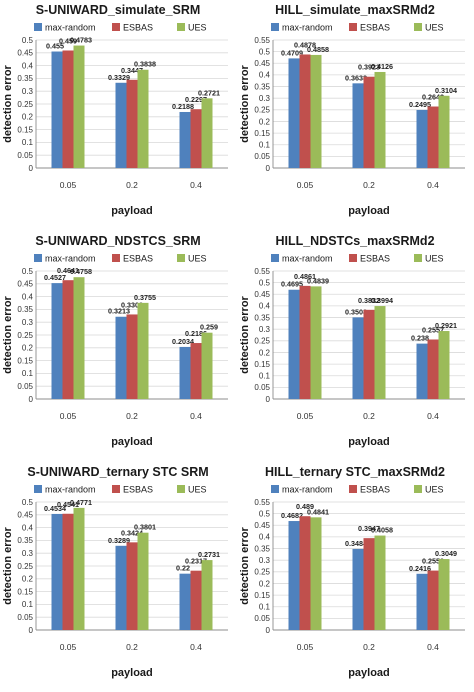  Describe the element at coordinates (262, 317) in the screenshot. I see `y-tick-label: 0.35` at that location.